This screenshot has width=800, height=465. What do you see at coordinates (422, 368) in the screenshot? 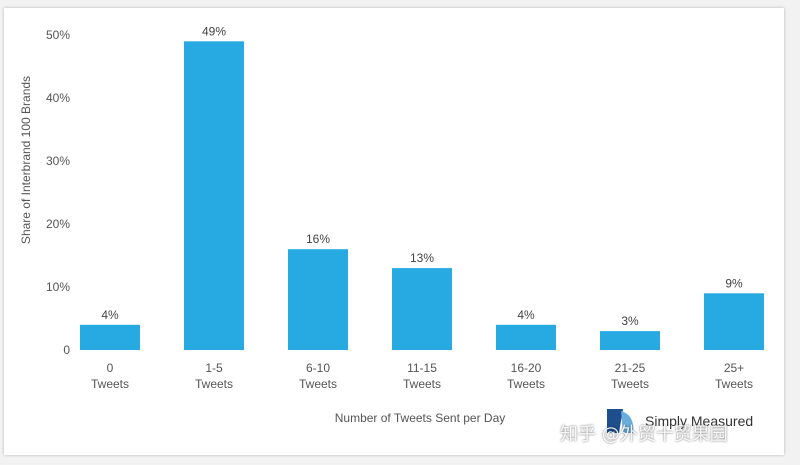
I see `category-label: 11-15` at bounding box center [422, 368].